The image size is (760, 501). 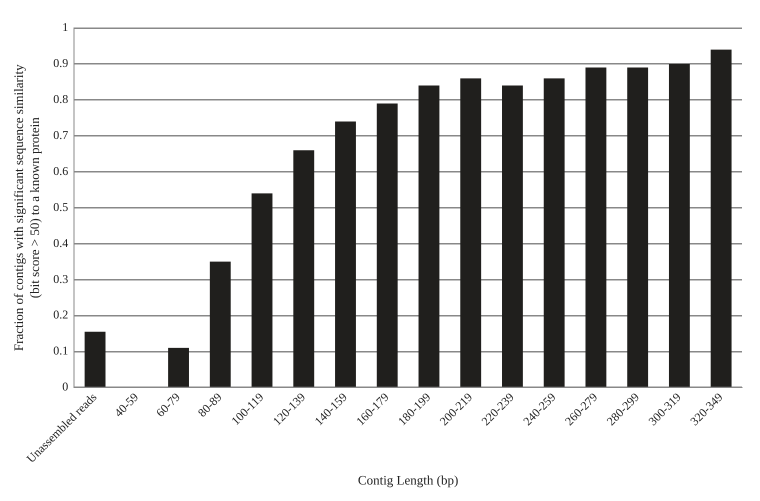 I want to click on y-tick-label: 0, so click(x=65, y=387).